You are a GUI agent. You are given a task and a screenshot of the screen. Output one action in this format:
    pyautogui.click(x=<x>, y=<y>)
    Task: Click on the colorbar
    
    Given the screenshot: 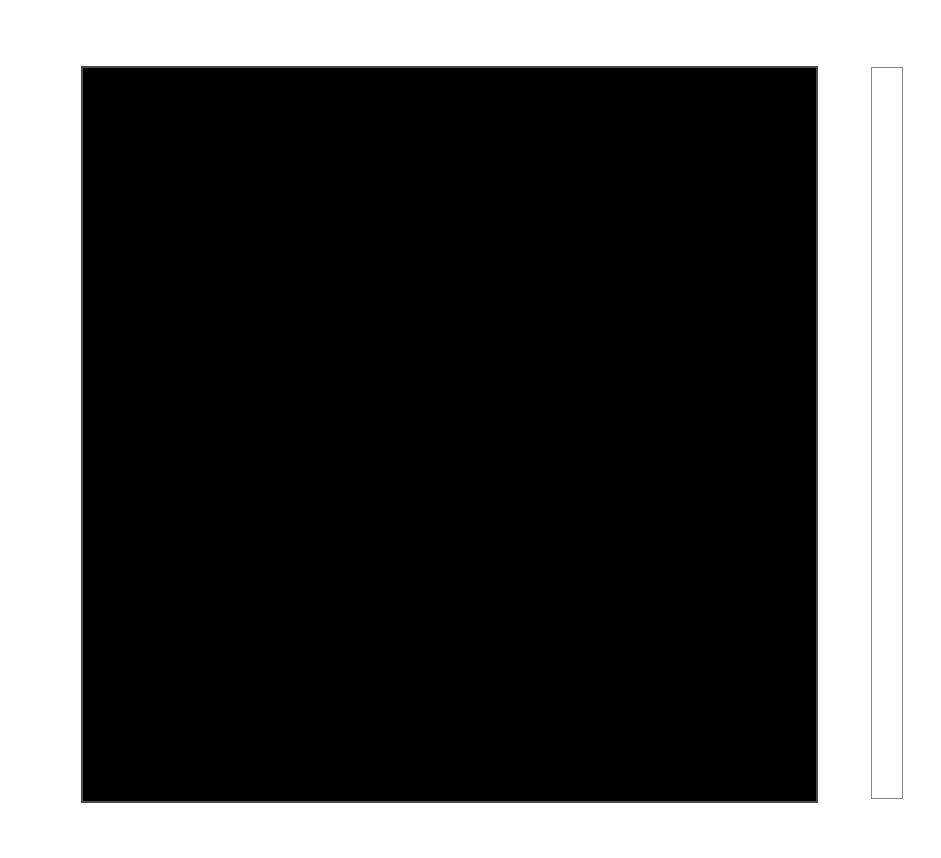 What is the action you would take?
    pyautogui.click(x=887, y=433)
    